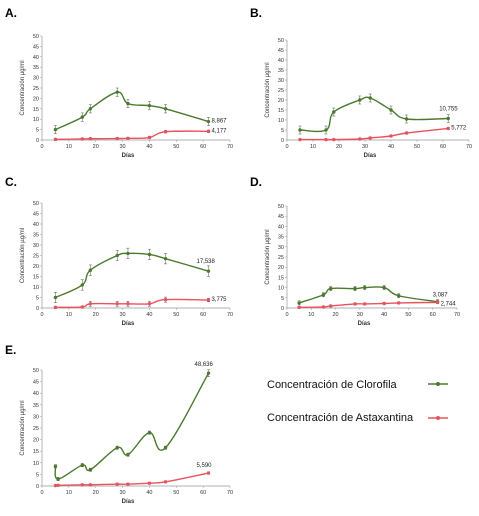 The height and width of the screenshot is (516, 479). What do you see at coordinates (340, 418) in the screenshot?
I see `legend-label-astaxanthin: Concentración de Astaxantina` at bounding box center [340, 418].